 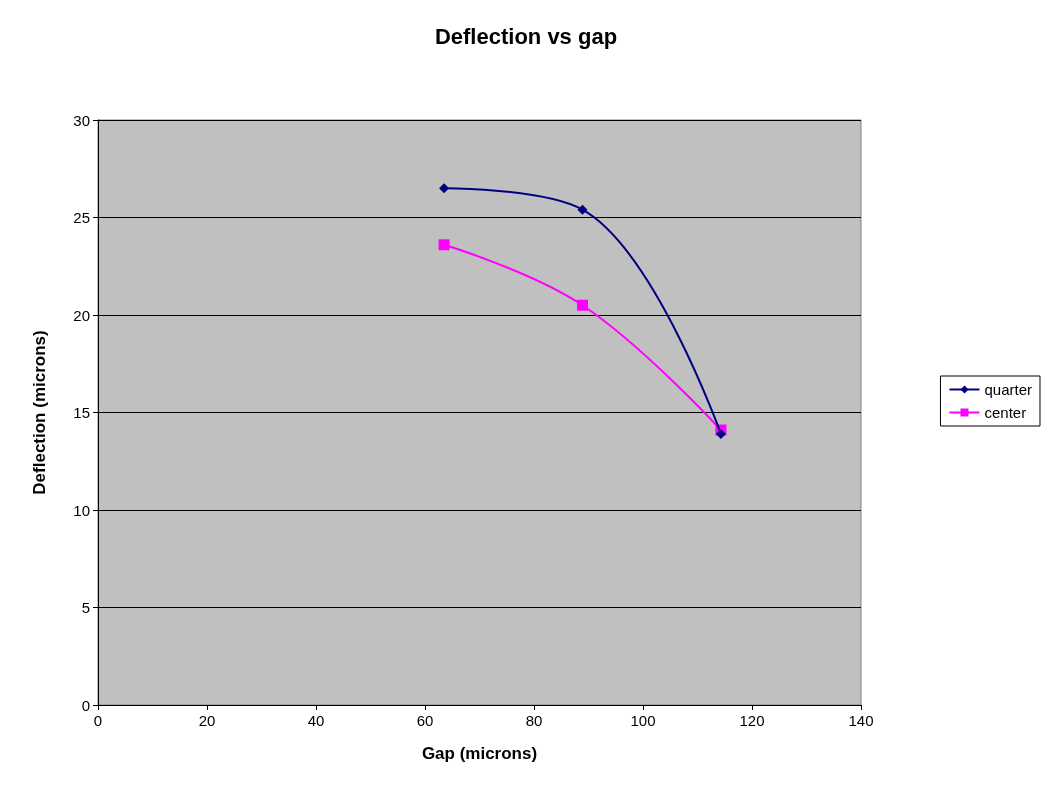 I want to click on chart-title: Deflection vs gap, so click(x=526, y=36).